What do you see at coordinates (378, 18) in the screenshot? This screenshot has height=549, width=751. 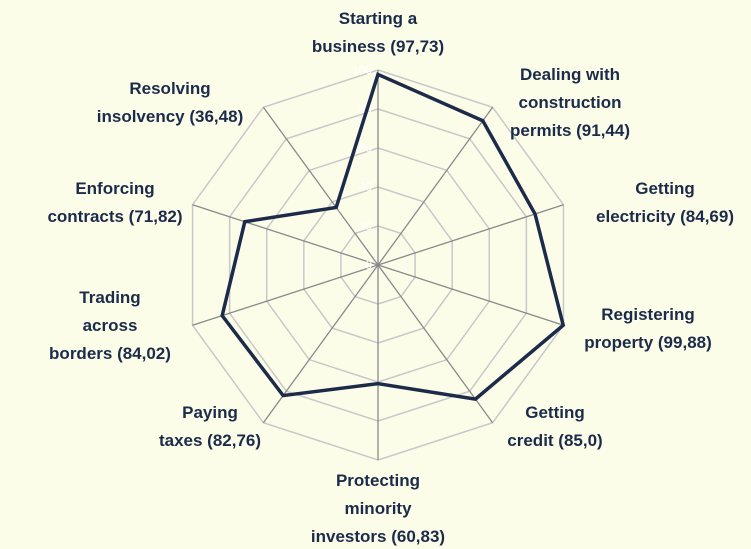 I see `category-label-line: Starting a` at bounding box center [378, 18].